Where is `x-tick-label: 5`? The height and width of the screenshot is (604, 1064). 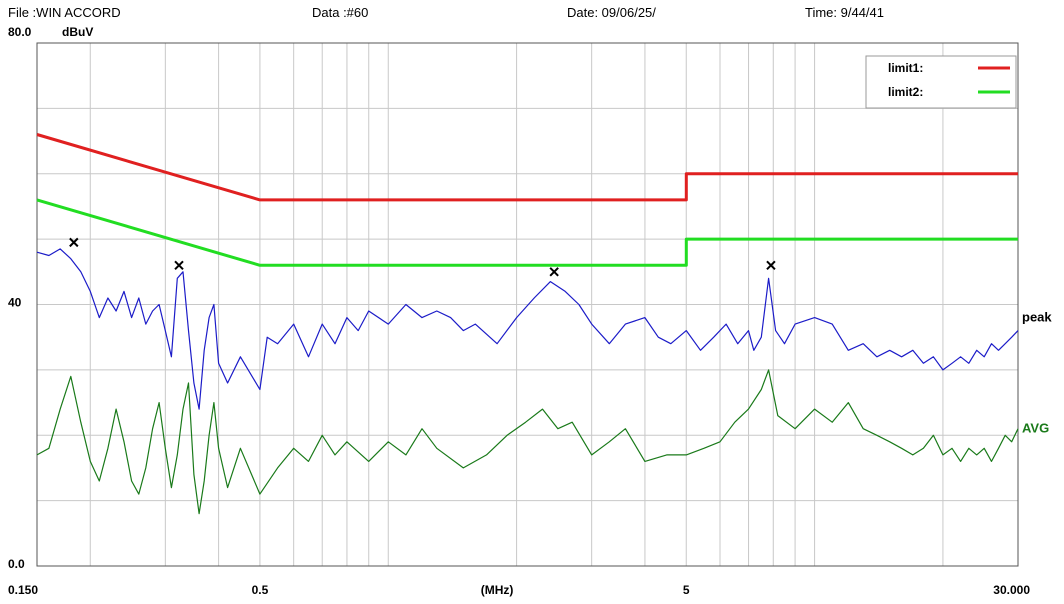 x-tick-label: 5 is located at coordinates (686, 590).